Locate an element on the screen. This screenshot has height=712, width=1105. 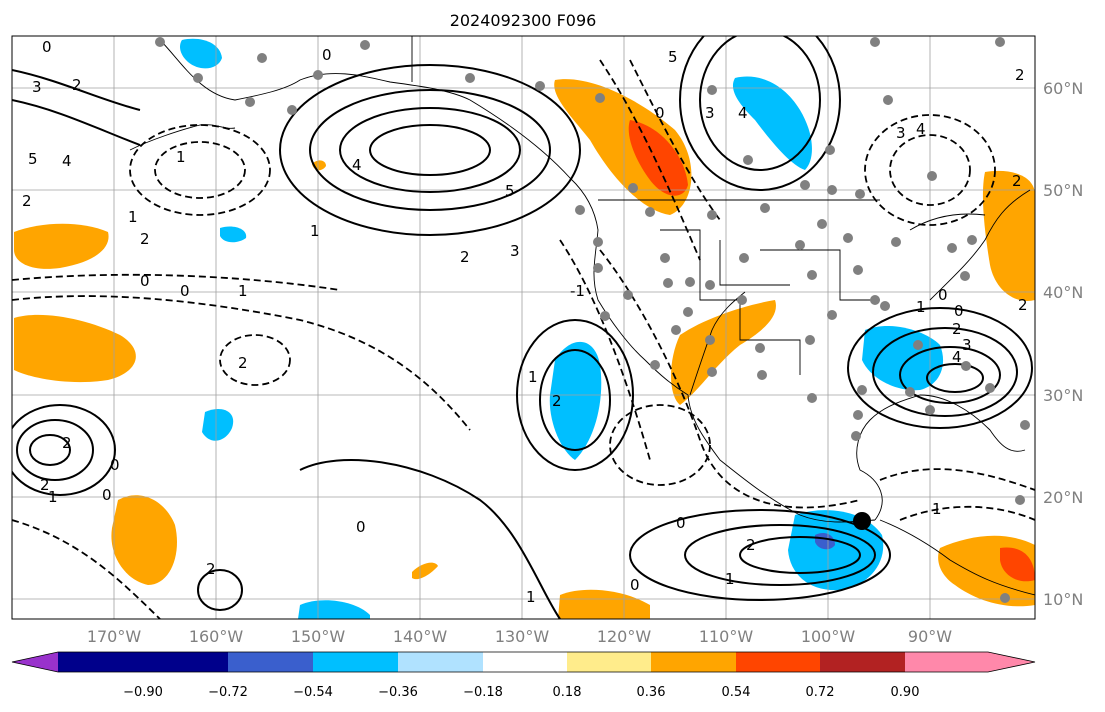
latitude-label: 10°N is located at coordinates (1063, 599).